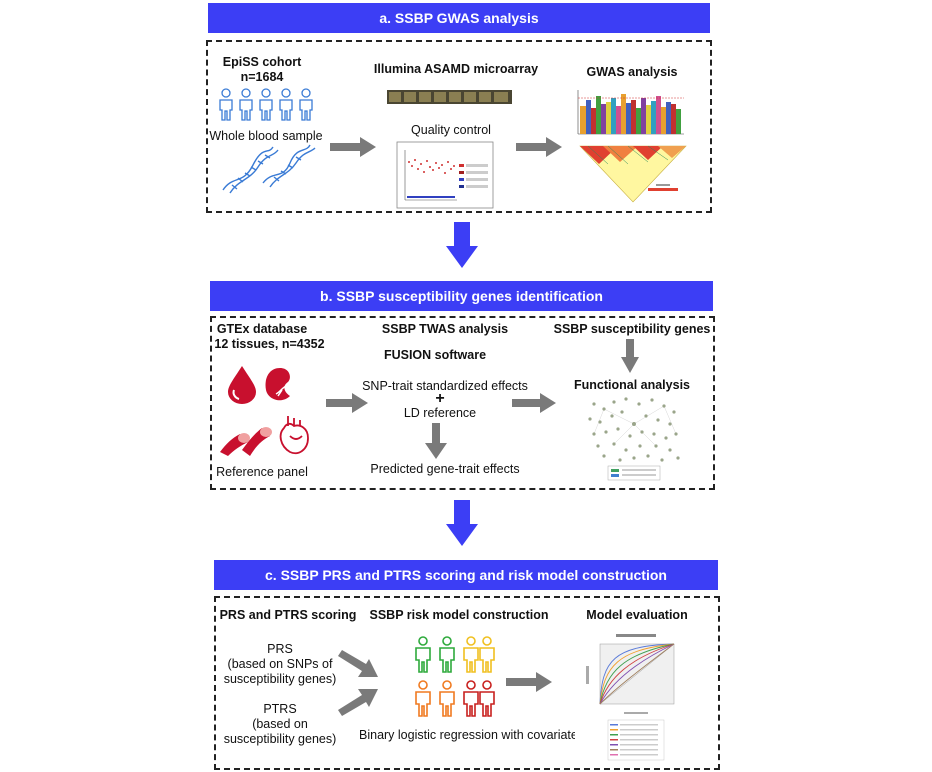  I want to click on risk-model-label: SSBP risk model construction, so click(459, 615).